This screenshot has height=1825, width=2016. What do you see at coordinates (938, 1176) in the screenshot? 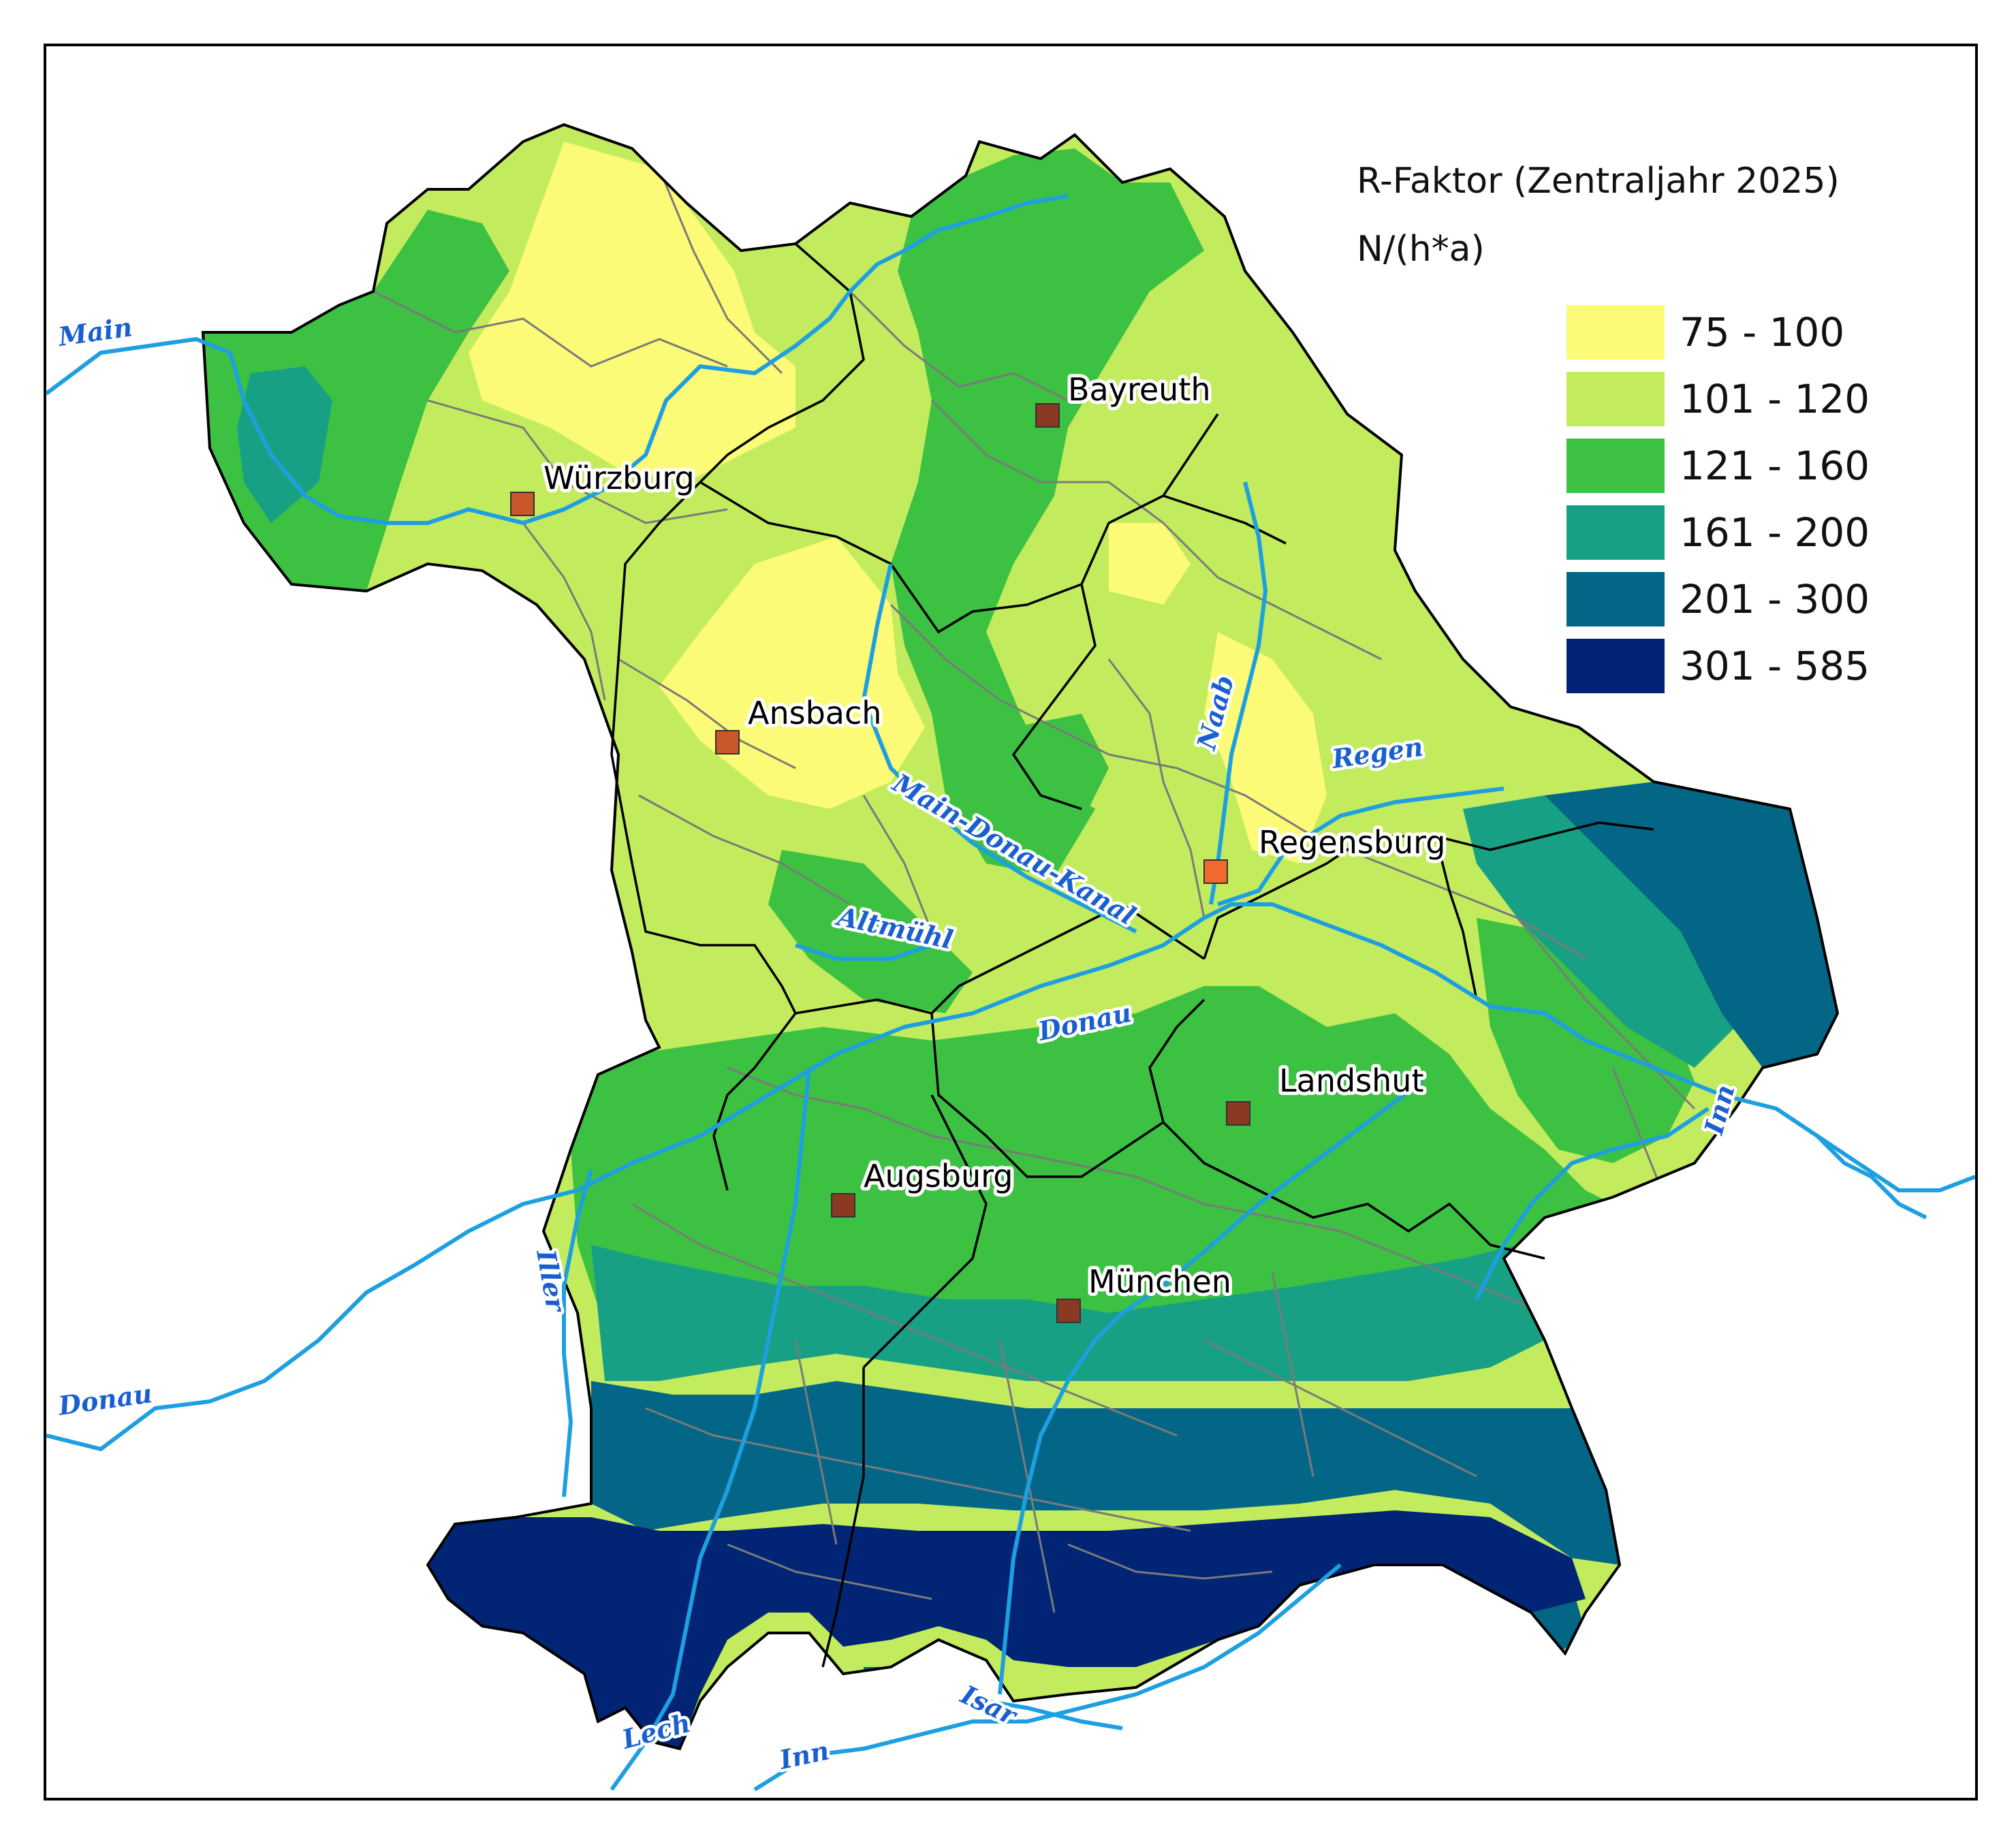
I see `city-label-augsburg: Augsburg` at bounding box center [938, 1176].